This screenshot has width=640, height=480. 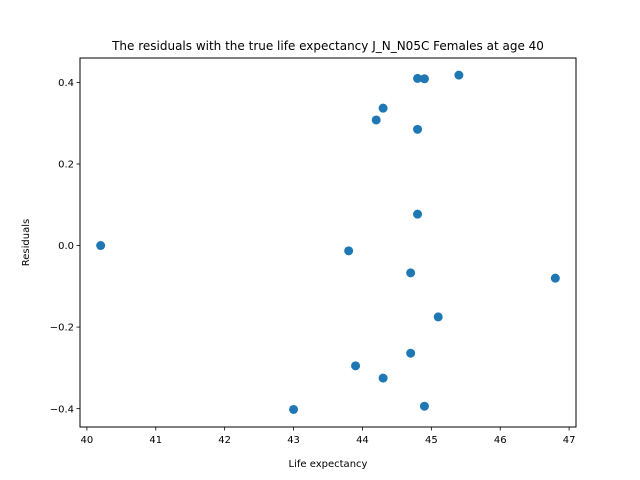 What do you see at coordinates (500, 440) in the screenshot?
I see `x-tick-label: 46` at bounding box center [500, 440].